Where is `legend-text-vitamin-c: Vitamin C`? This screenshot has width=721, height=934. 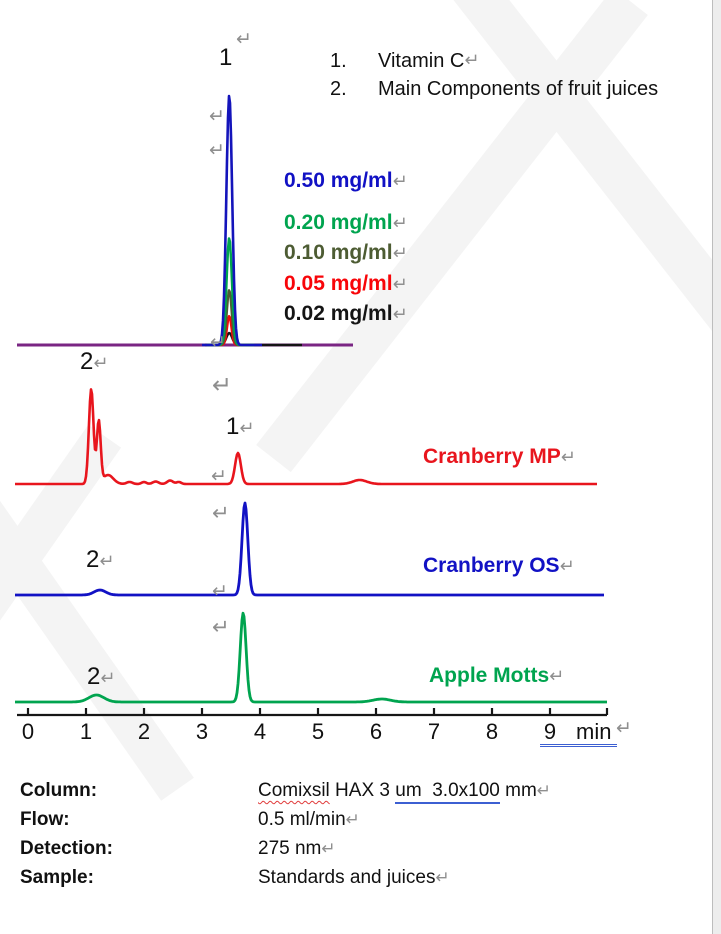
legend-text-vitamin-c: Vitamin C is located at coordinates (421, 61).